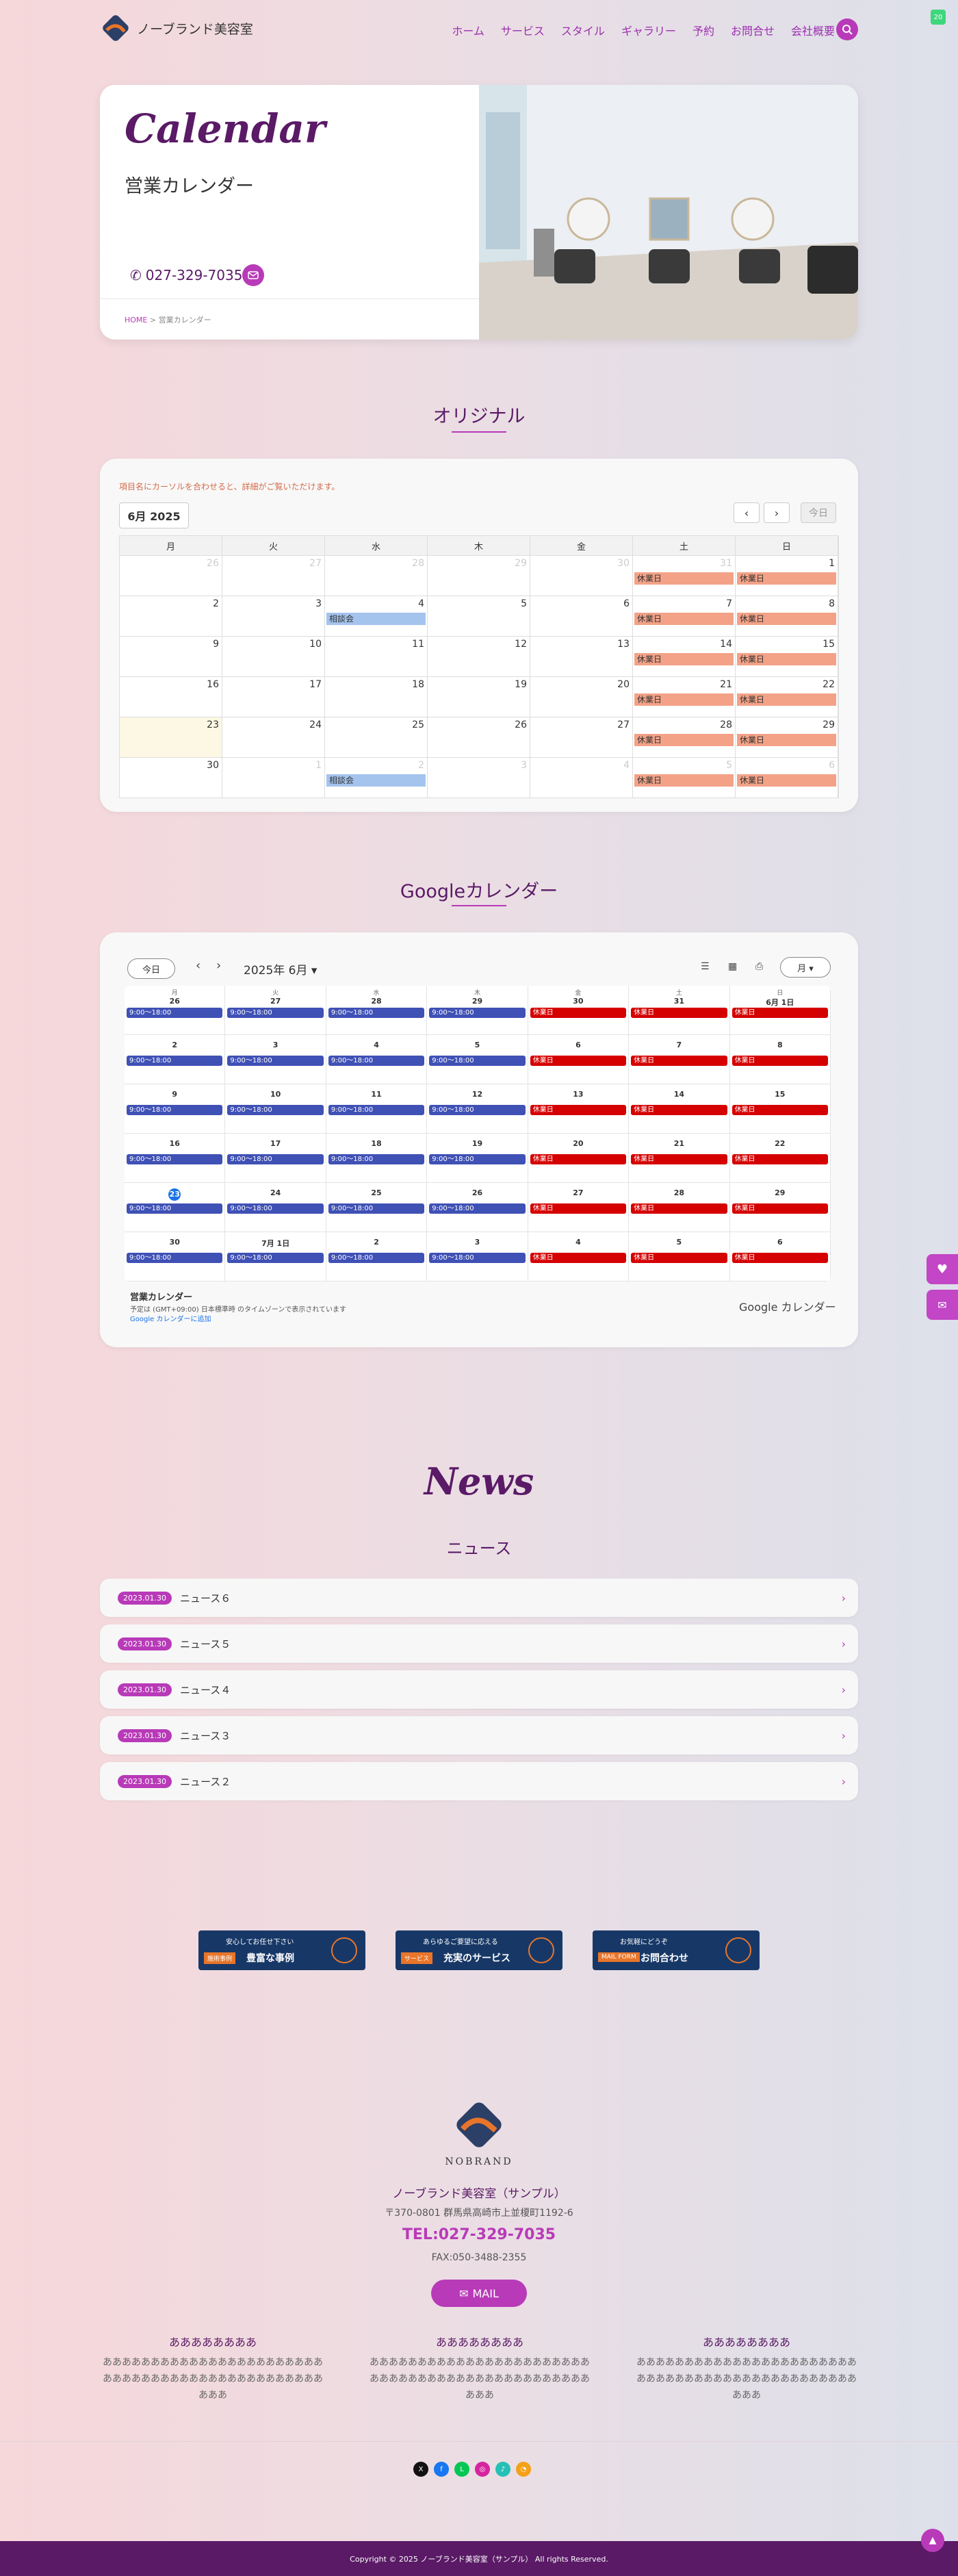  I want to click on gcal-day-cell: 日 6月 1日 休業日, so click(780, 1010).